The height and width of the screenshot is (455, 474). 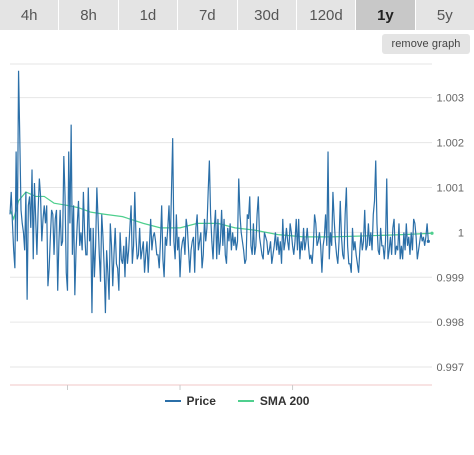 What do you see at coordinates (450, 368) in the screenshot?
I see `y-tick-label: 0.997` at bounding box center [450, 368].